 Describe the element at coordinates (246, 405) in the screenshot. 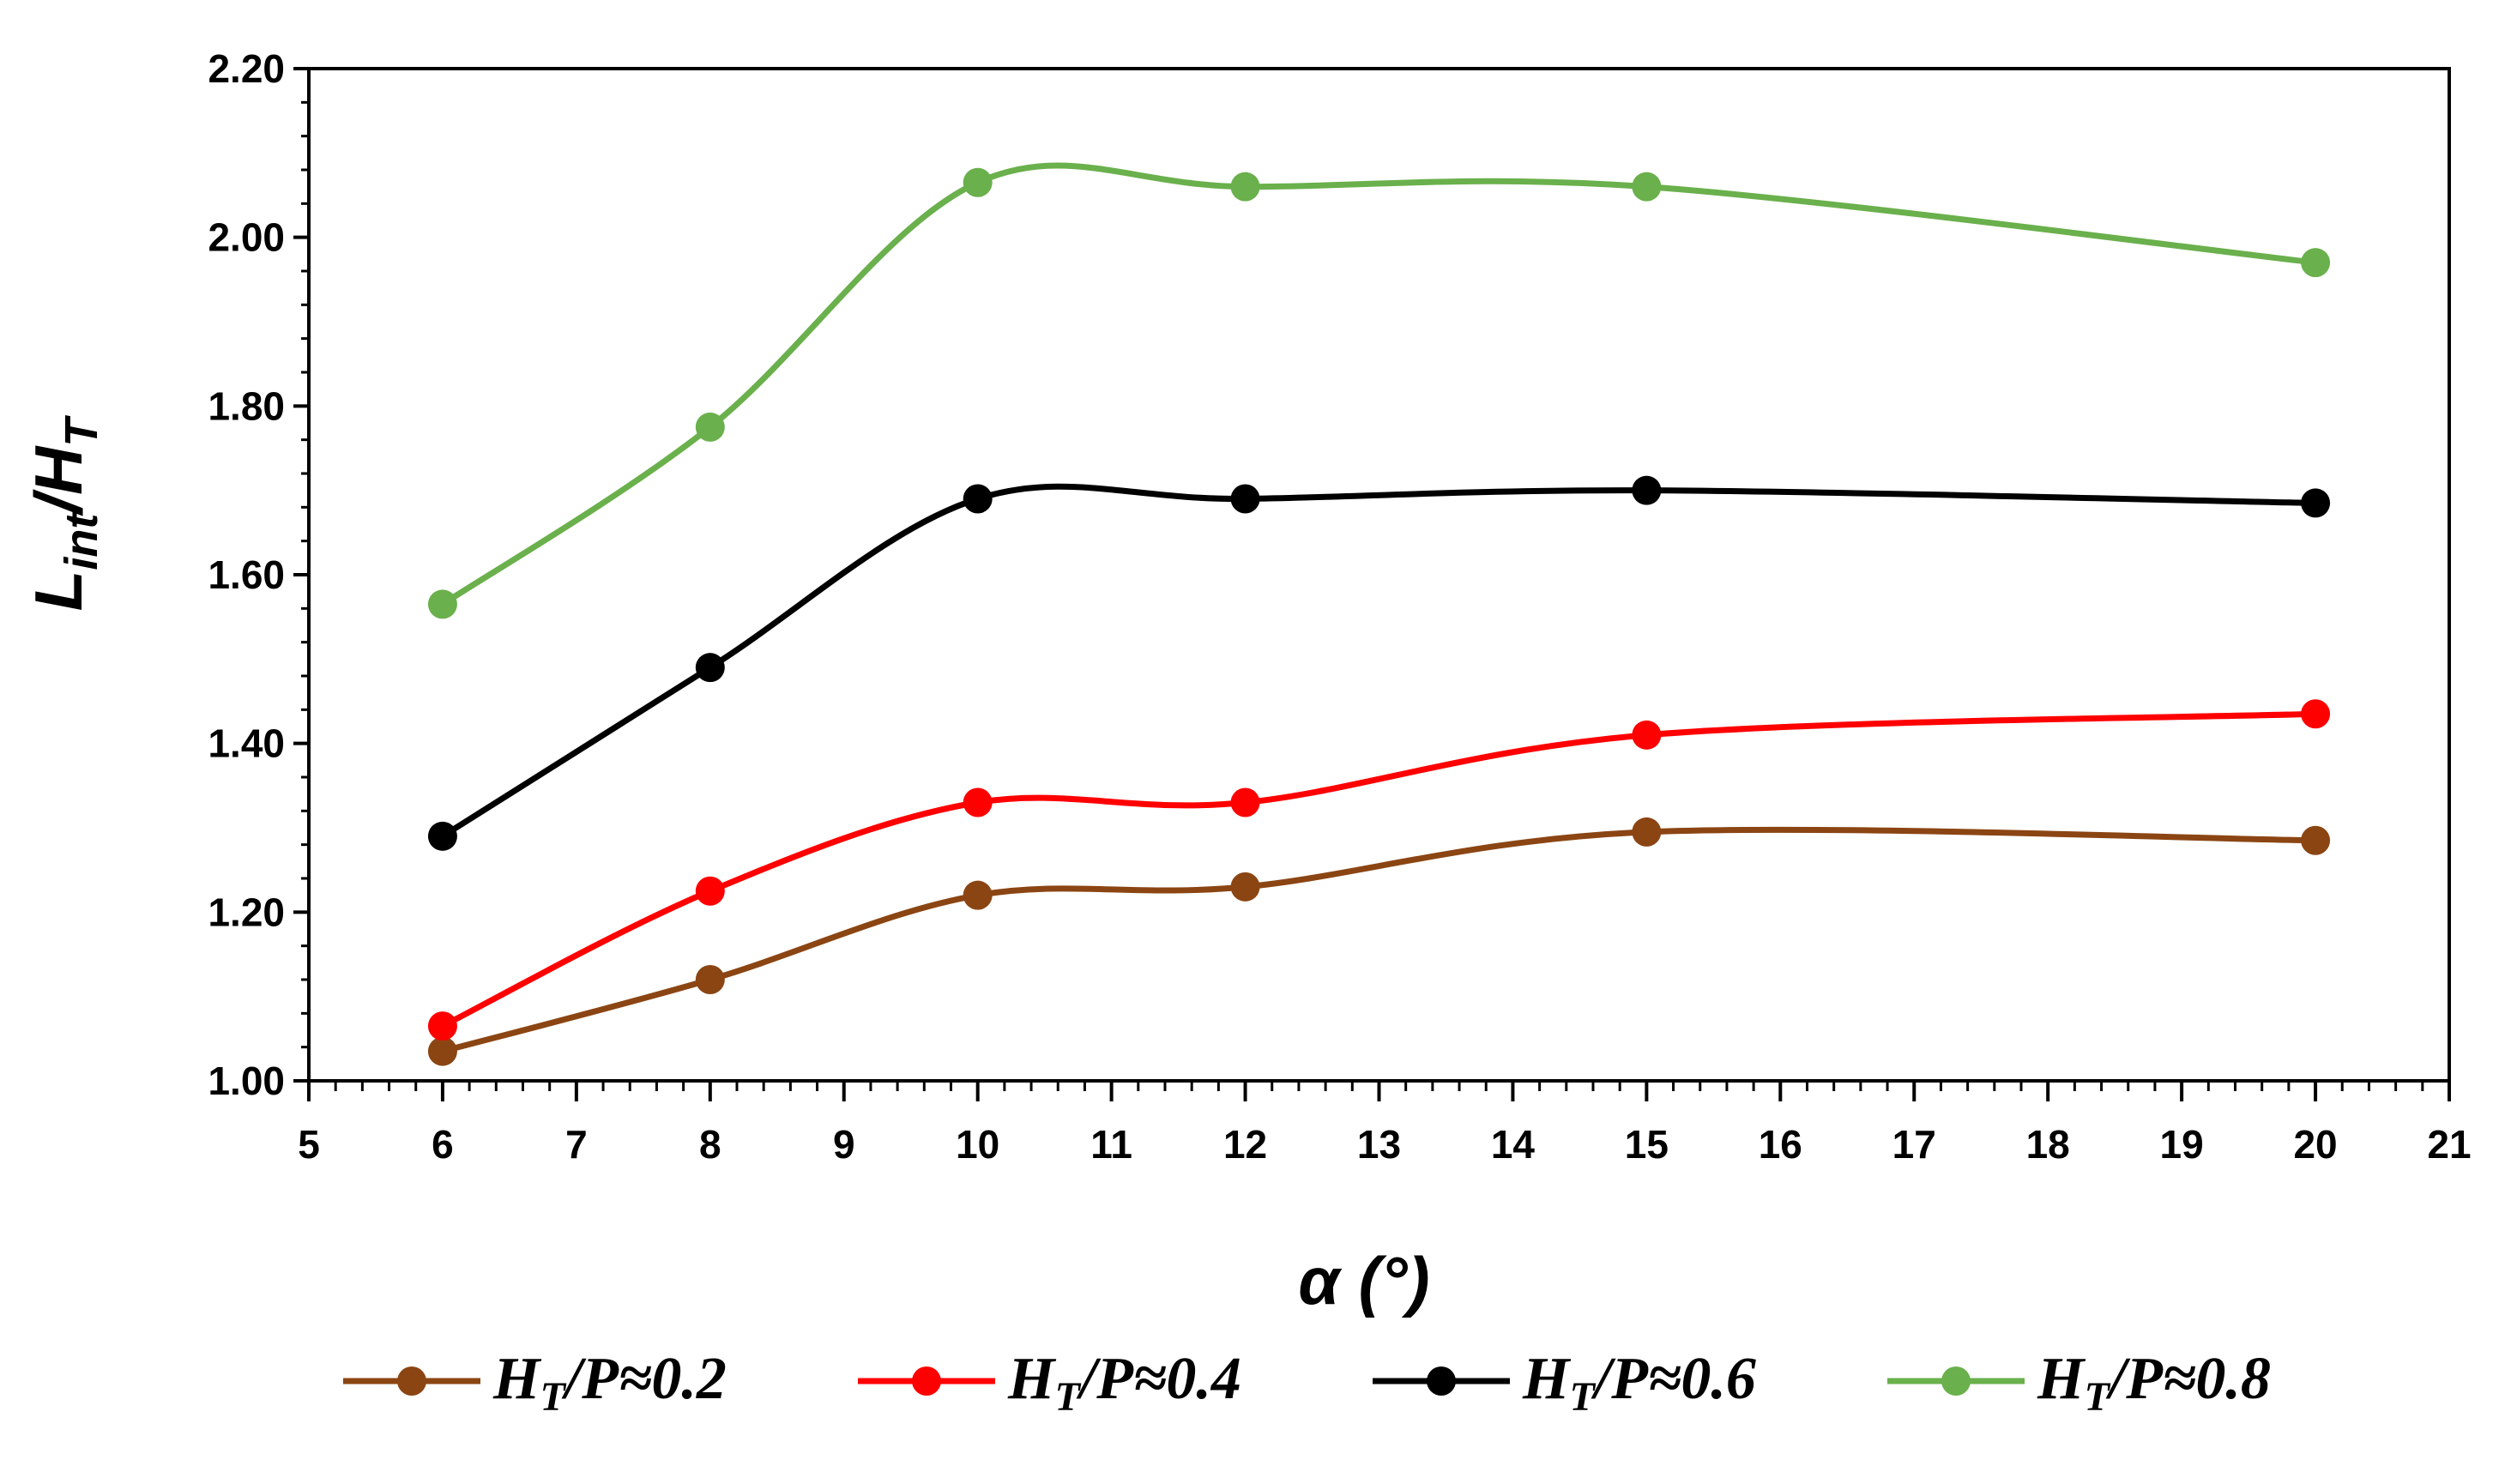

I see `y-tick-label: 1.80` at that location.